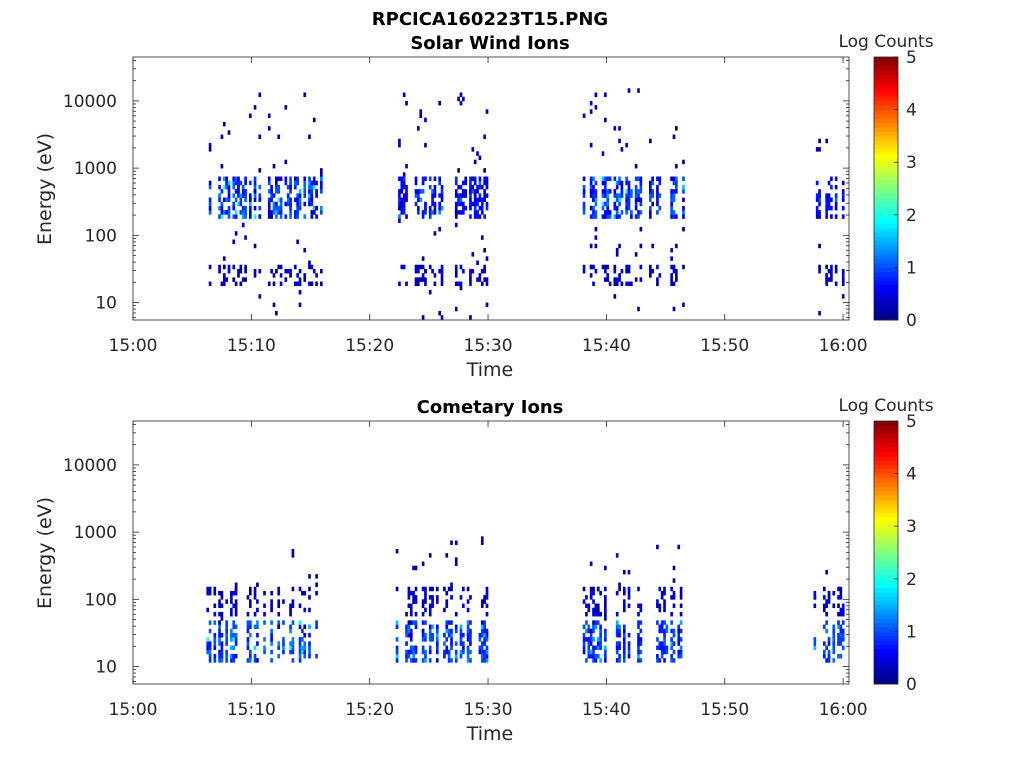 Image resolution: width=1024 pixels, height=768 pixels. What do you see at coordinates (911, 268) in the screenshot?
I see `colorbar-tick-label: 1` at bounding box center [911, 268].